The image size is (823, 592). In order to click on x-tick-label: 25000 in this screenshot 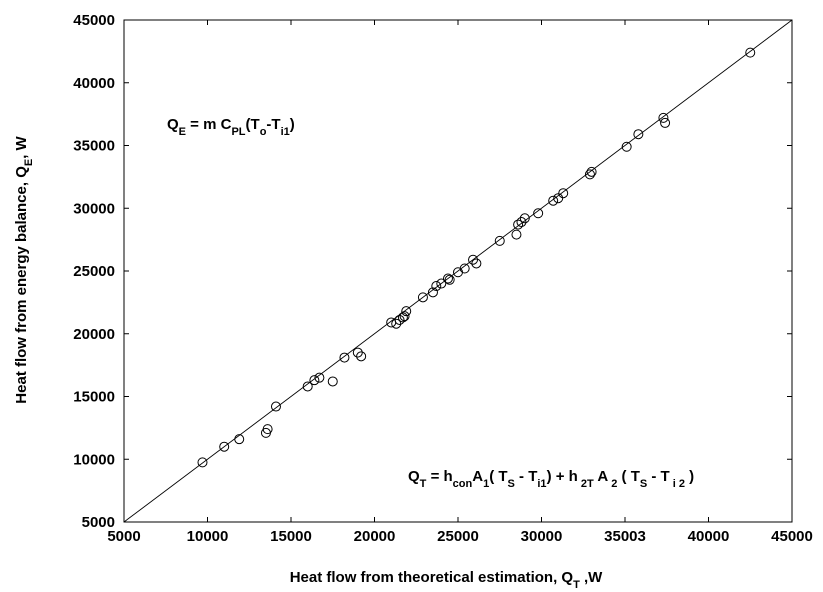, I will do `click(458, 536)`.